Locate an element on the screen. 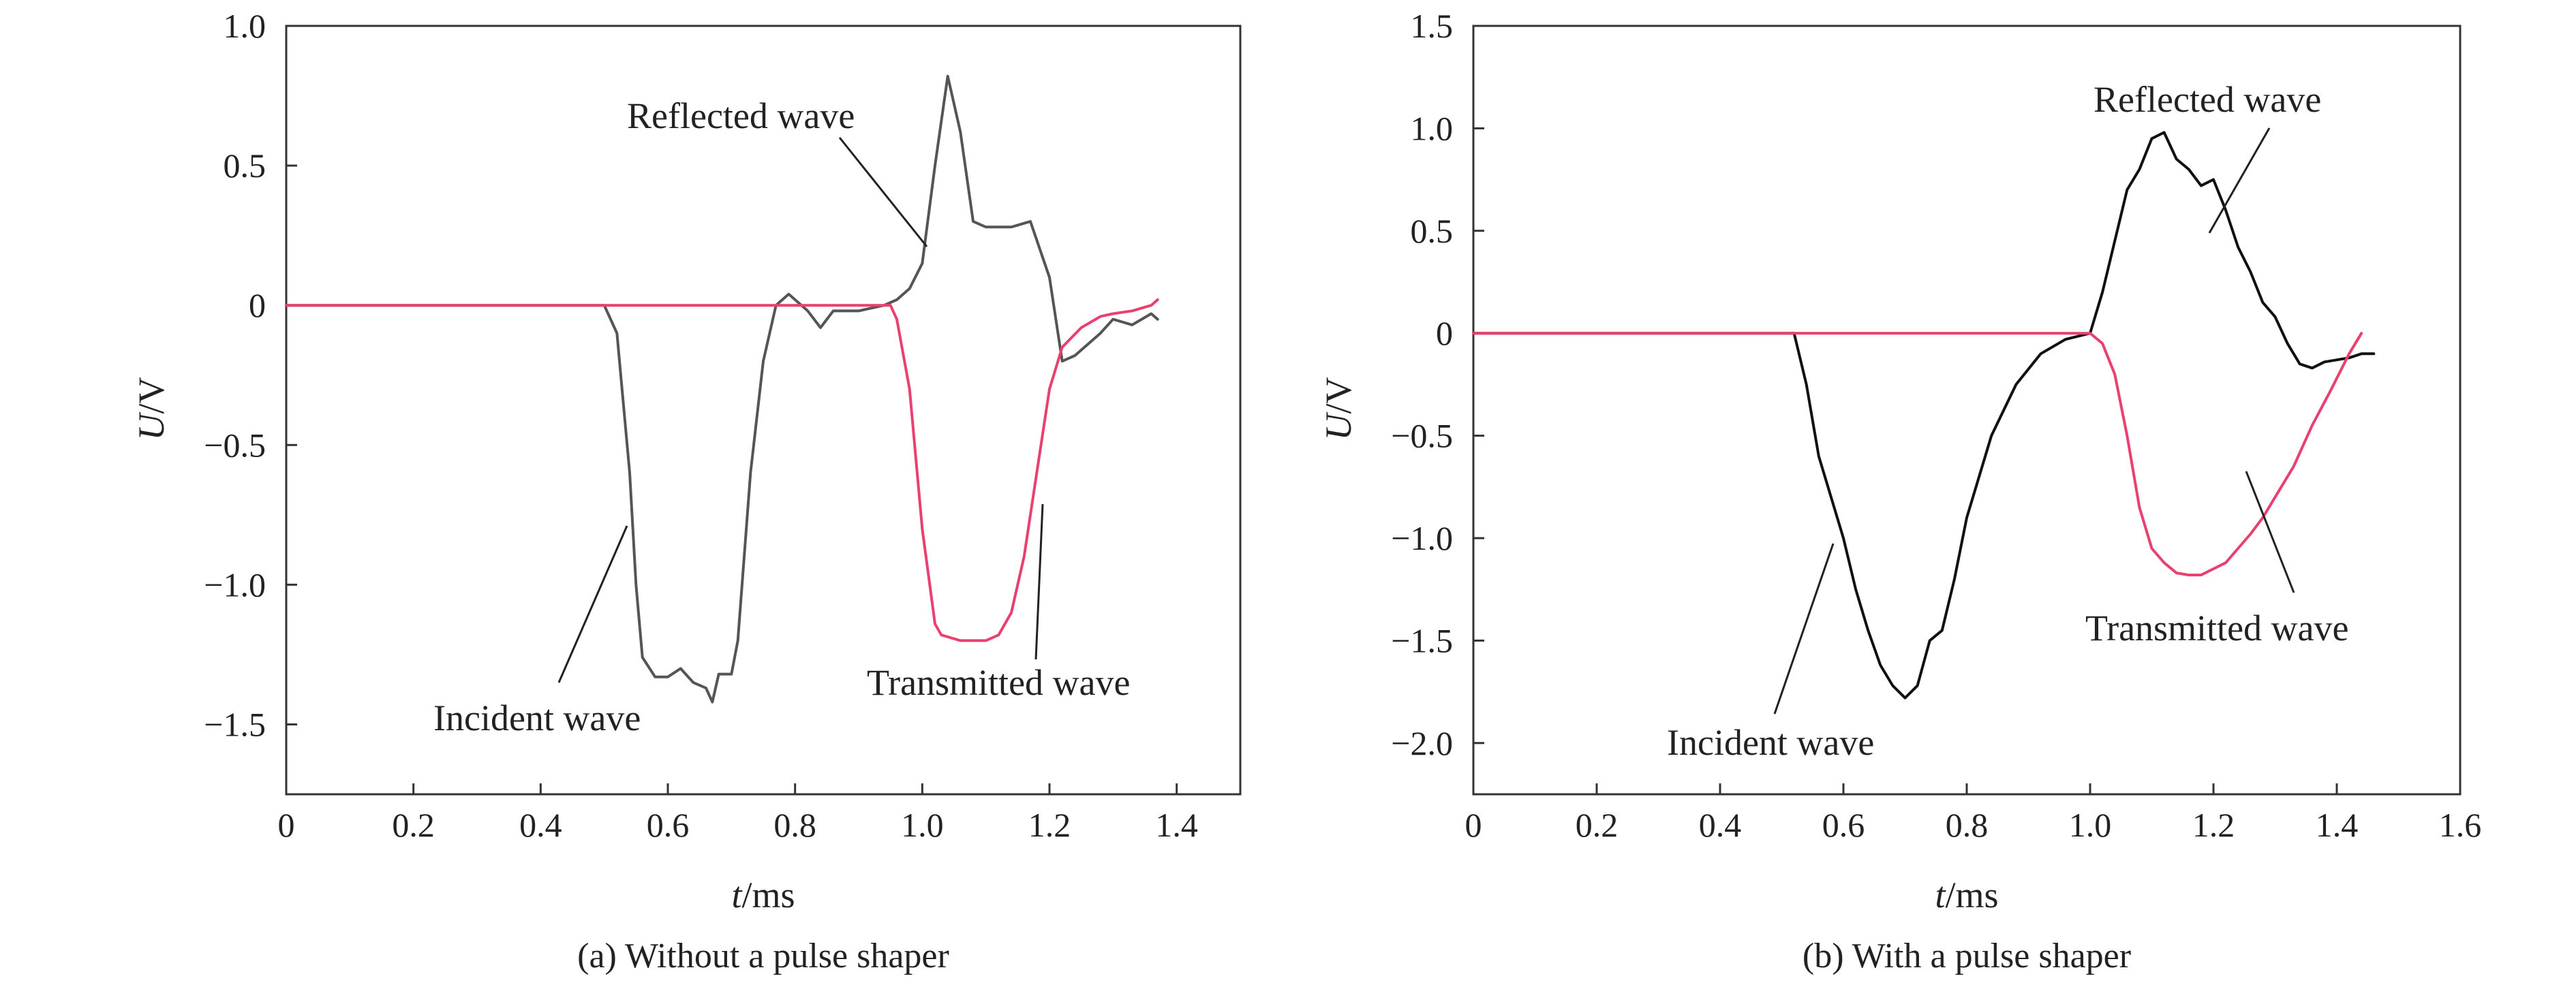  y-axis-label-a: U/V is located at coordinates (151, 408).